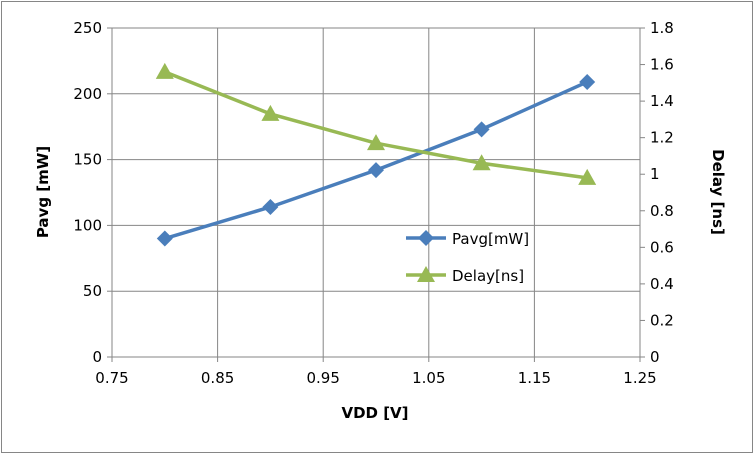 Image resolution: width=756 pixels, height=456 pixels. What do you see at coordinates (662, 138) in the screenshot?
I see `y2-tick-label: 1.2` at bounding box center [662, 138].